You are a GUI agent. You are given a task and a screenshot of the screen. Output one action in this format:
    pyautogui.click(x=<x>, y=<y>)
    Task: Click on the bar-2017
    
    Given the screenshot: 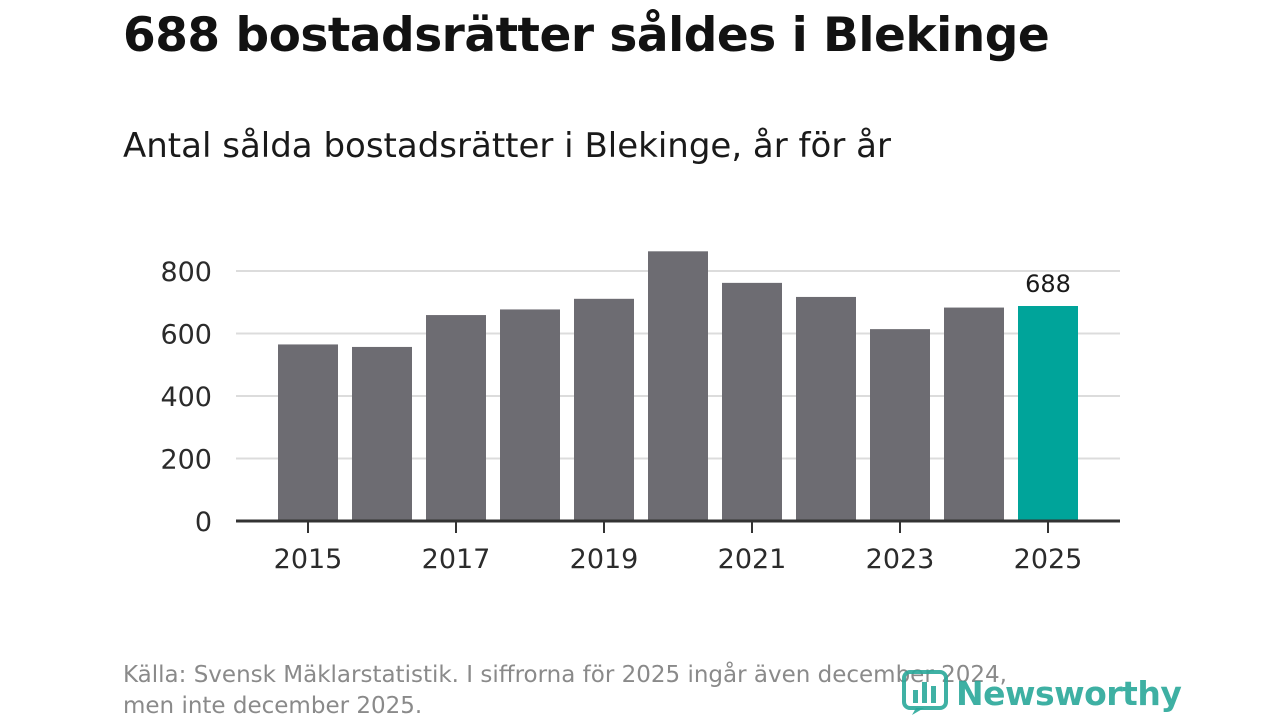 What is the action you would take?
    pyautogui.click(x=456, y=418)
    